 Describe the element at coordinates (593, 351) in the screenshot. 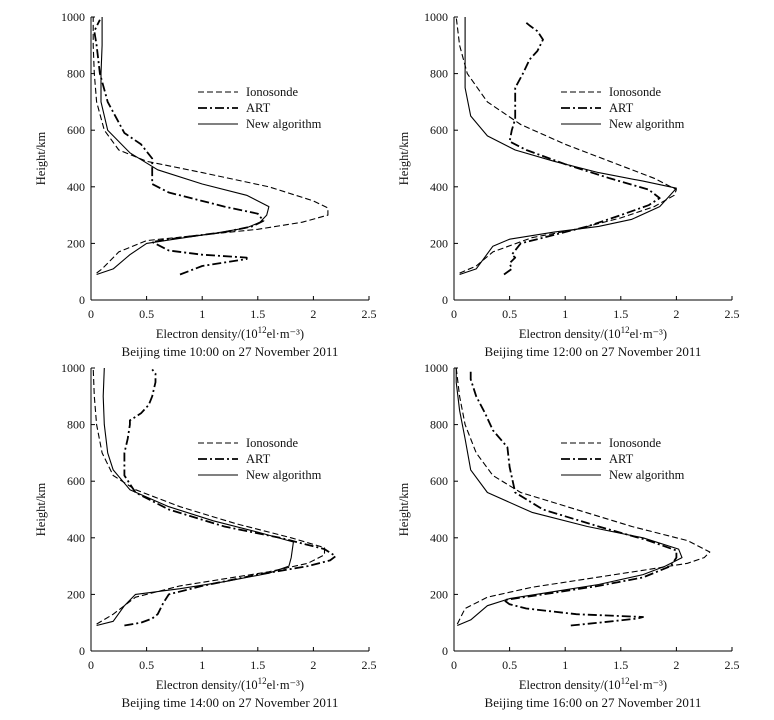

I see `panel-caption: Beijing time 12:00 on 27 November 2011` at that location.